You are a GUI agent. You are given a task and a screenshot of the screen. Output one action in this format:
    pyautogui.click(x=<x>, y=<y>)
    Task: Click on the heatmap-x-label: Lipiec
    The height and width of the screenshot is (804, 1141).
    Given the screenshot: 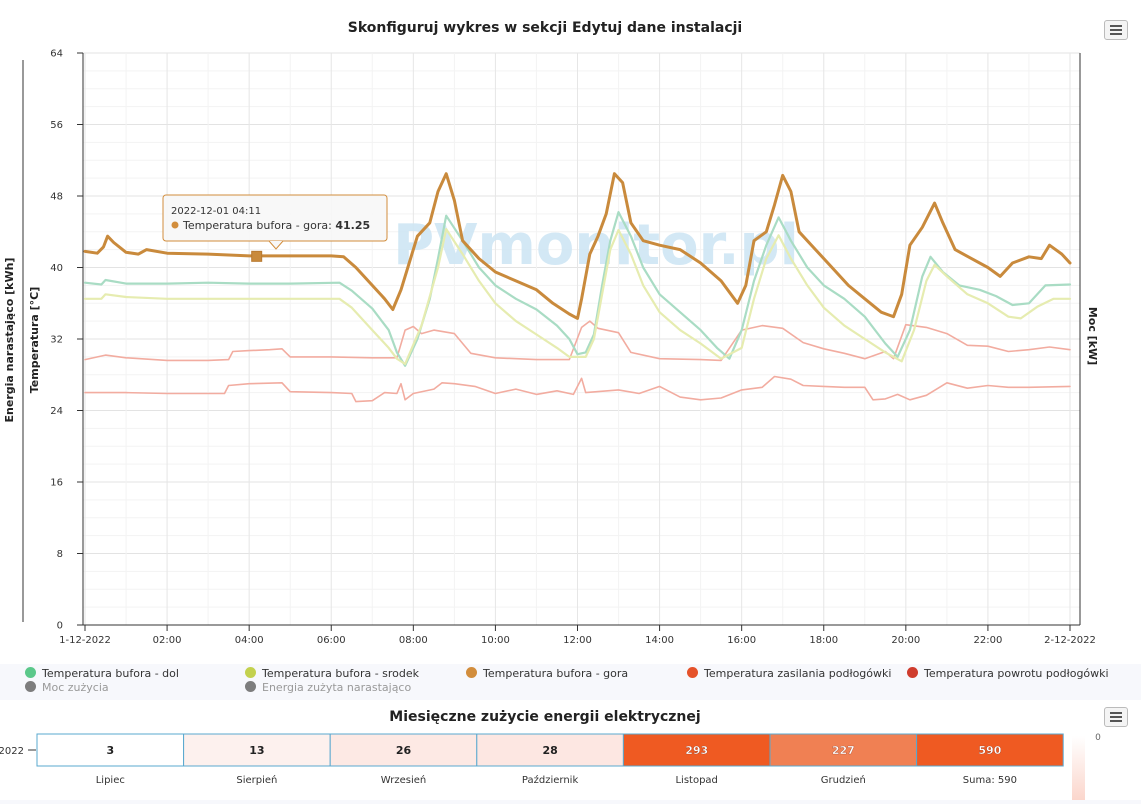 What is the action you would take?
    pyautogui.click(x=110, y=780)
    